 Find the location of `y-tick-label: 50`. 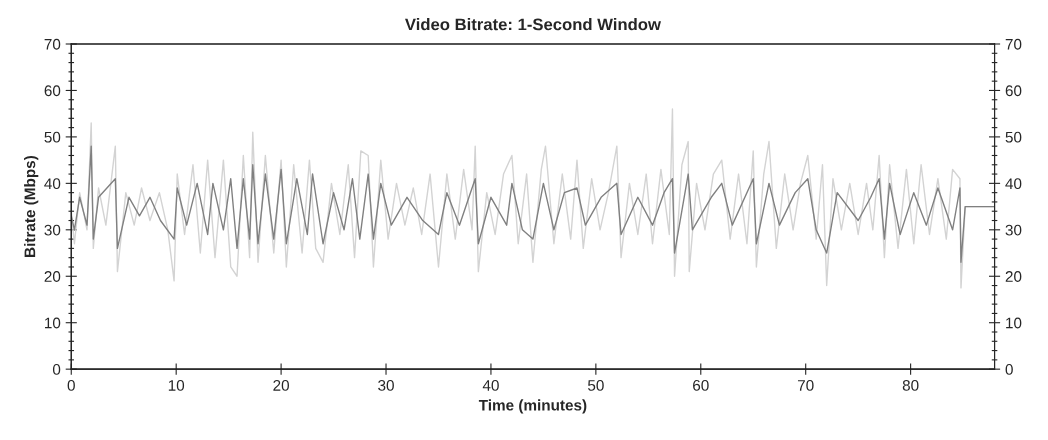

y-tick-label: 50 is located at coordinates (52, 137).